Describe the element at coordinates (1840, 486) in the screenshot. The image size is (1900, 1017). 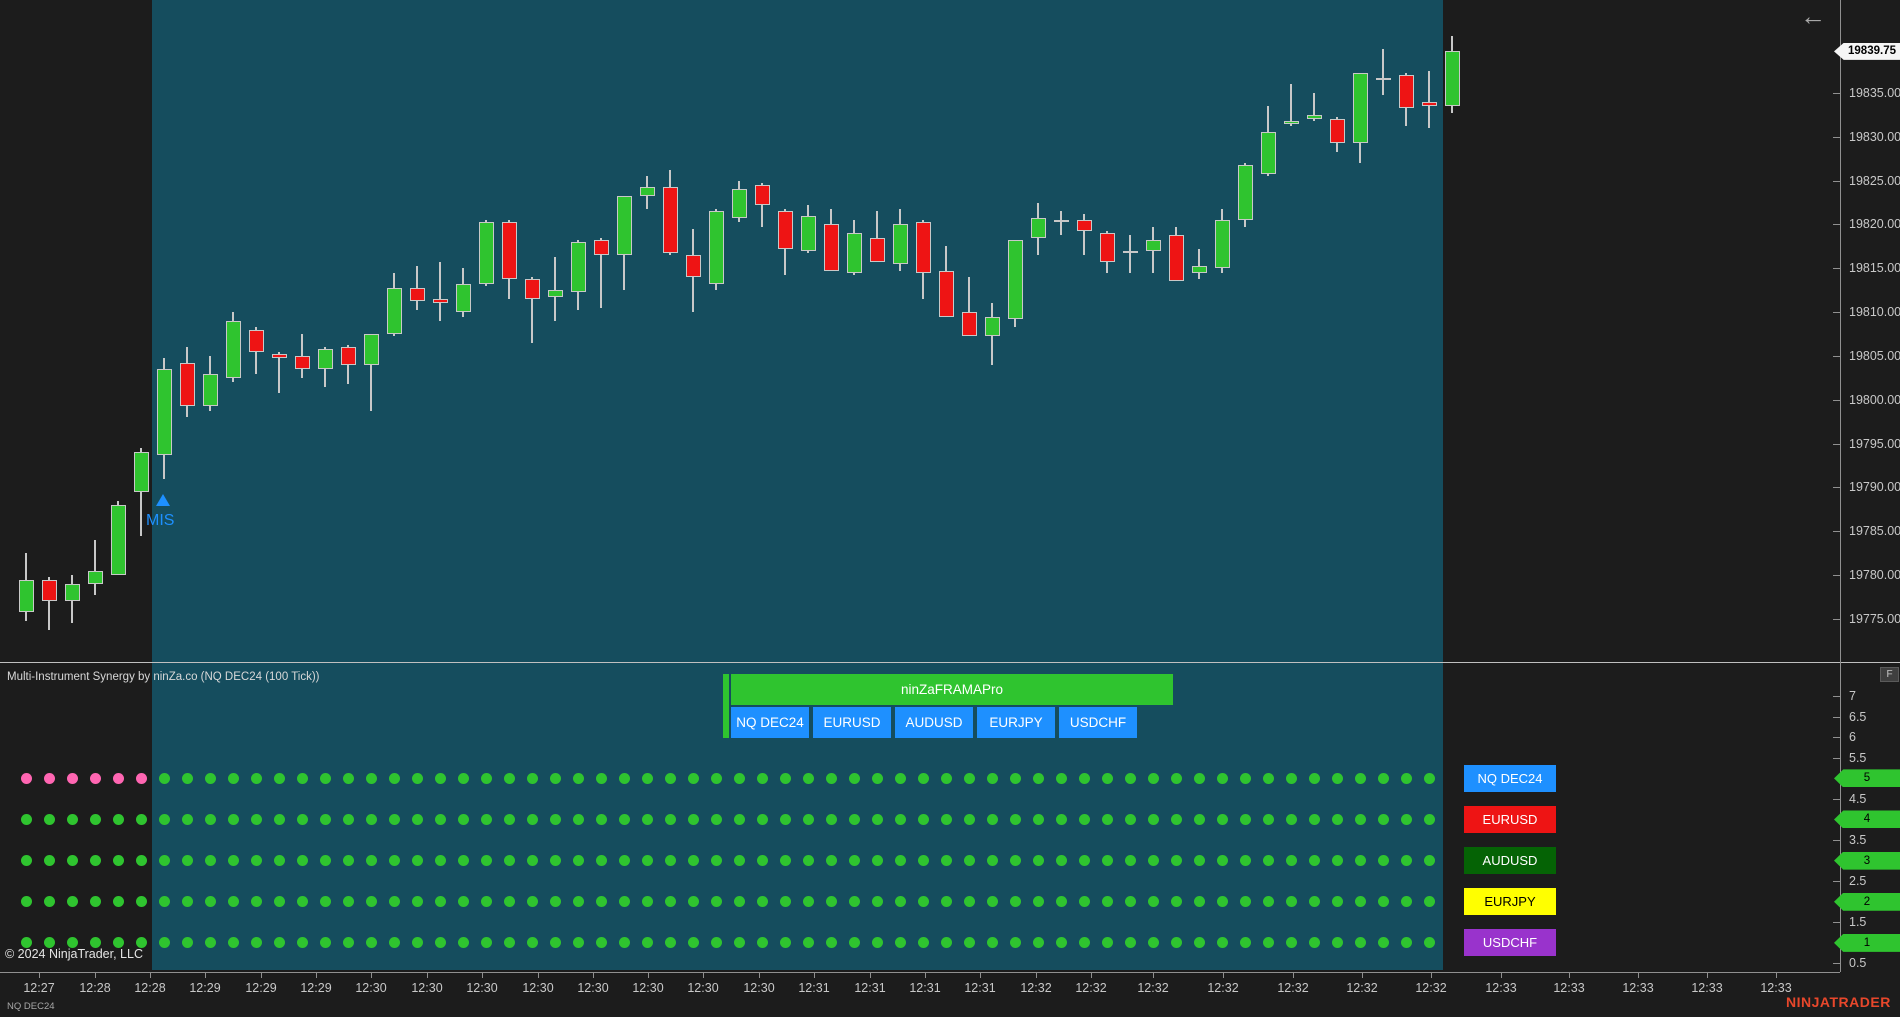
I see `price-axis` at that location.